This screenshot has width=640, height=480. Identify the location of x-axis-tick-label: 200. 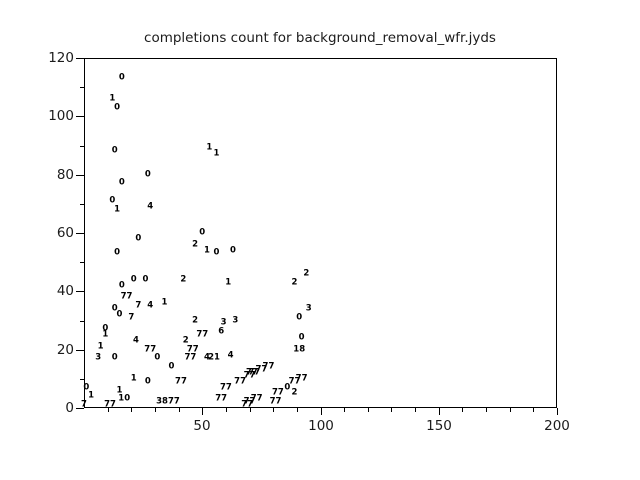
(557, 426).